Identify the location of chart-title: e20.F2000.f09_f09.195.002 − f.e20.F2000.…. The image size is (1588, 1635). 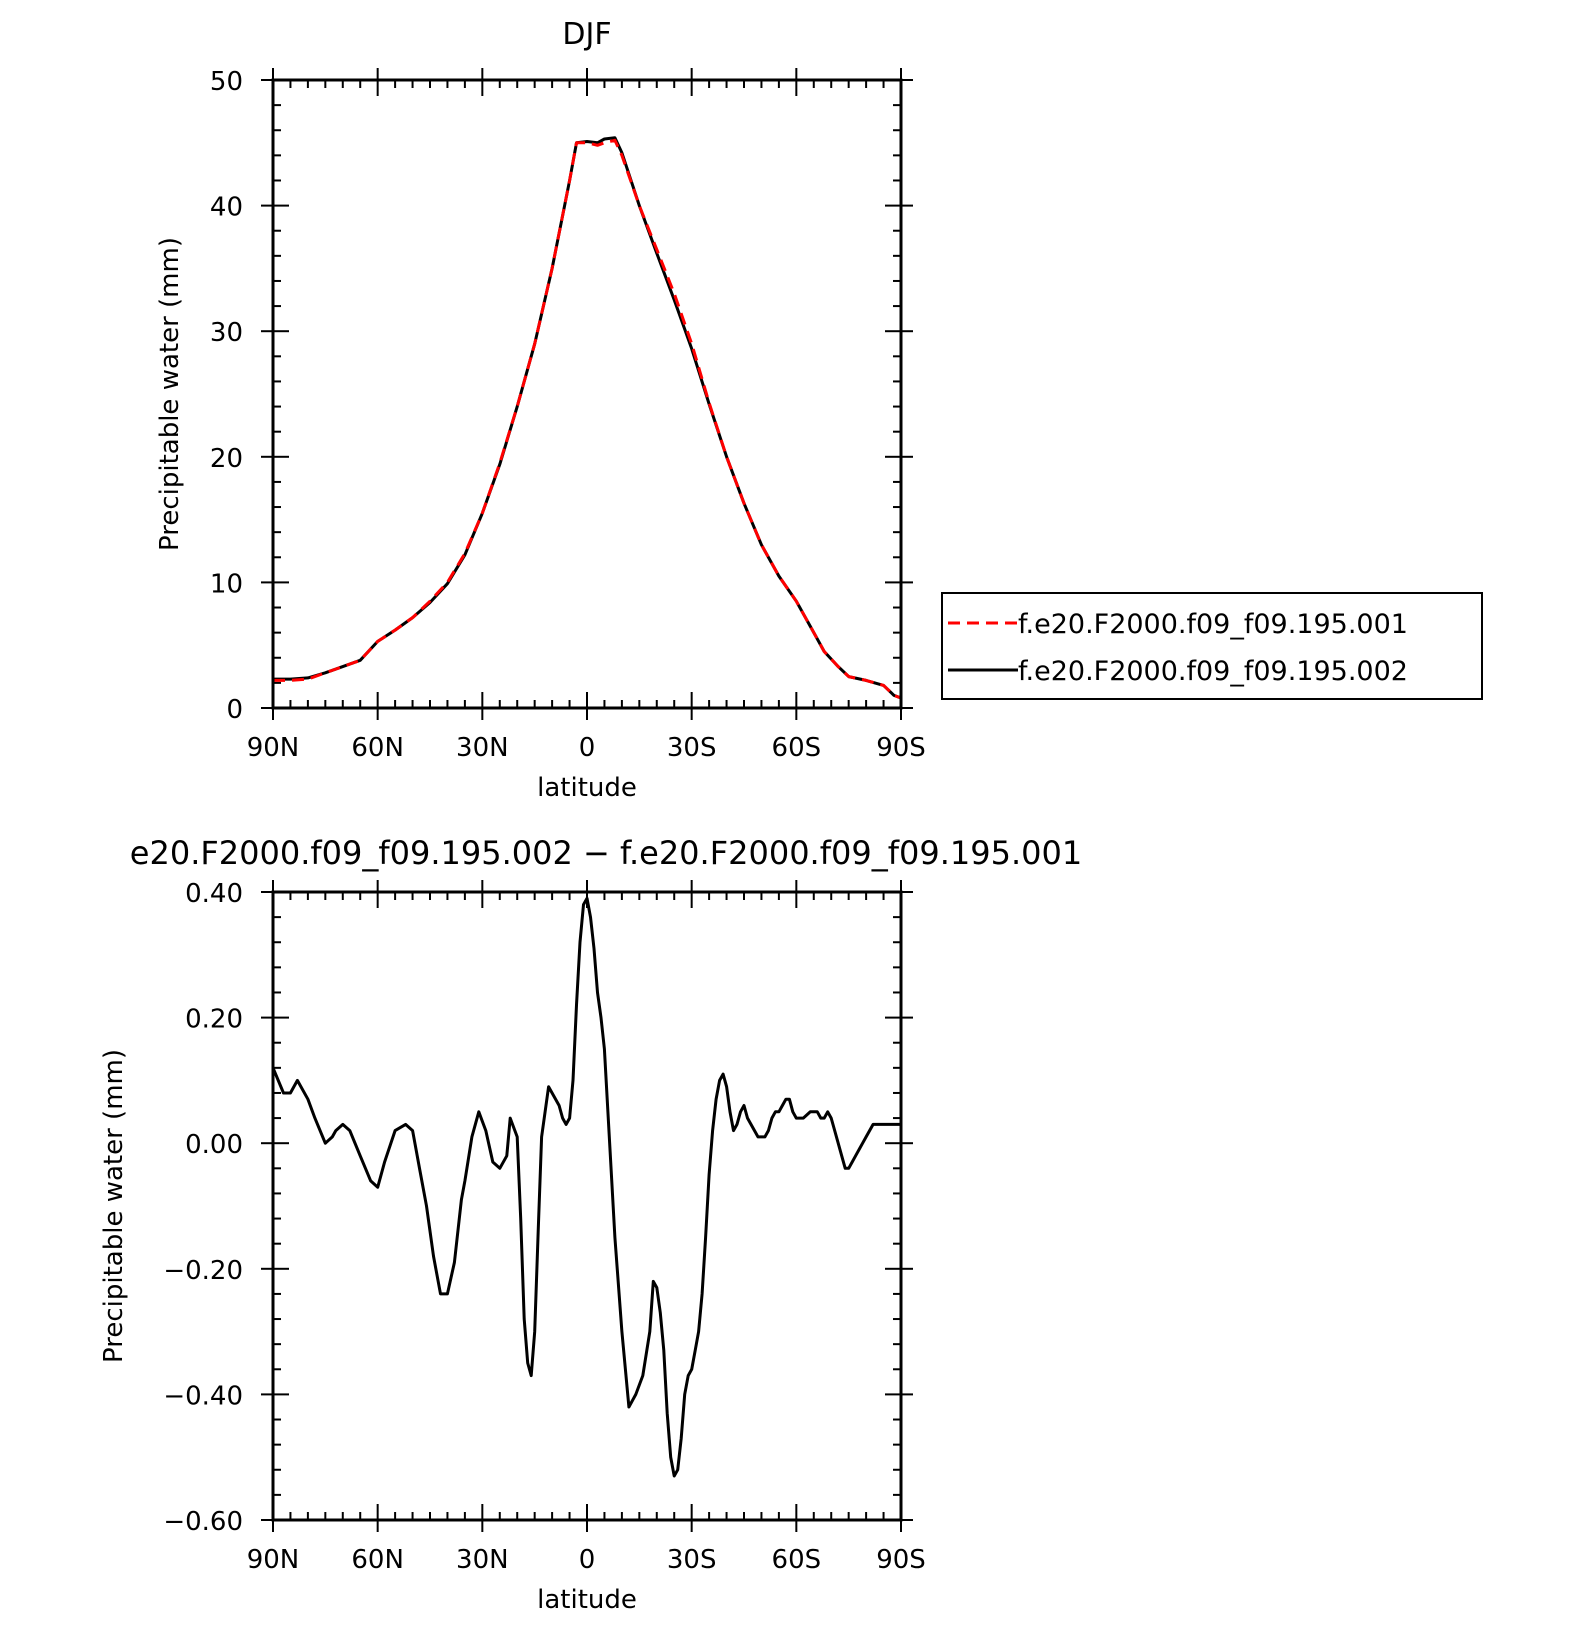
(606, 853).